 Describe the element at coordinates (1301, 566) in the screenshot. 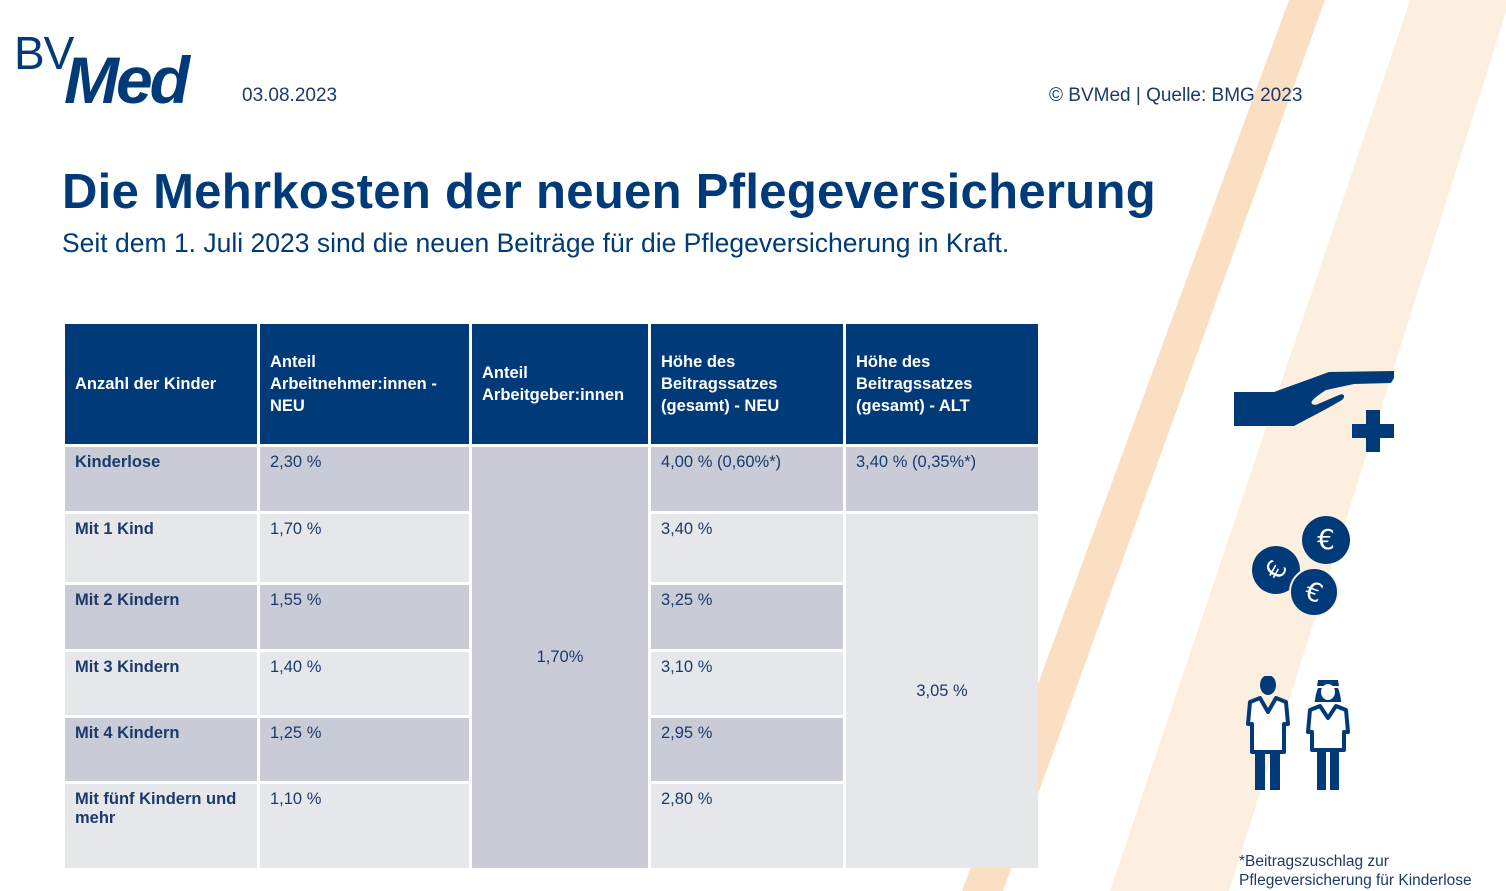

I see `euro-coins-icon: € € €` at that location.